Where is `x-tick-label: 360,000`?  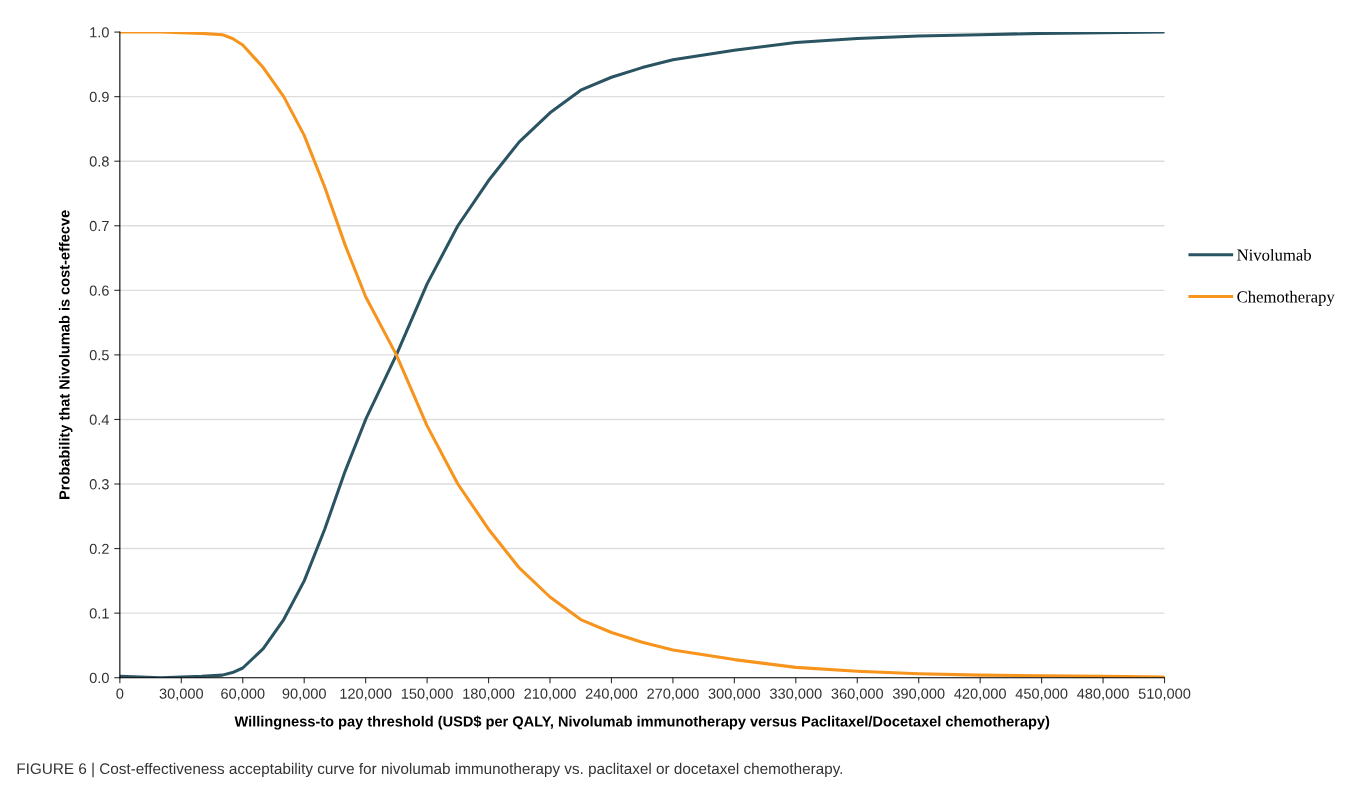 x-tick-label: 360,000 is located at coordinates (857, 694).